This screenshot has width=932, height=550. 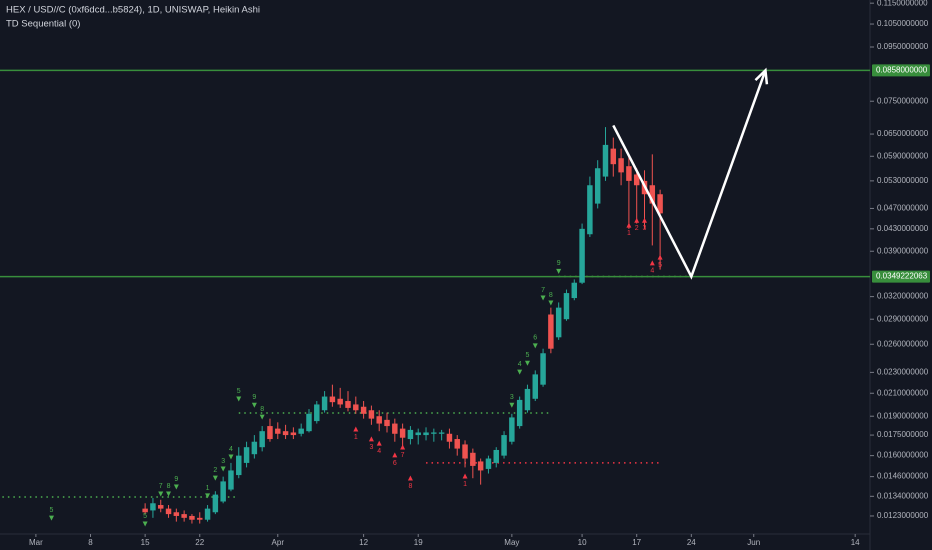 I want to click on x-tick-label: 14, so click(x=855, y=542).